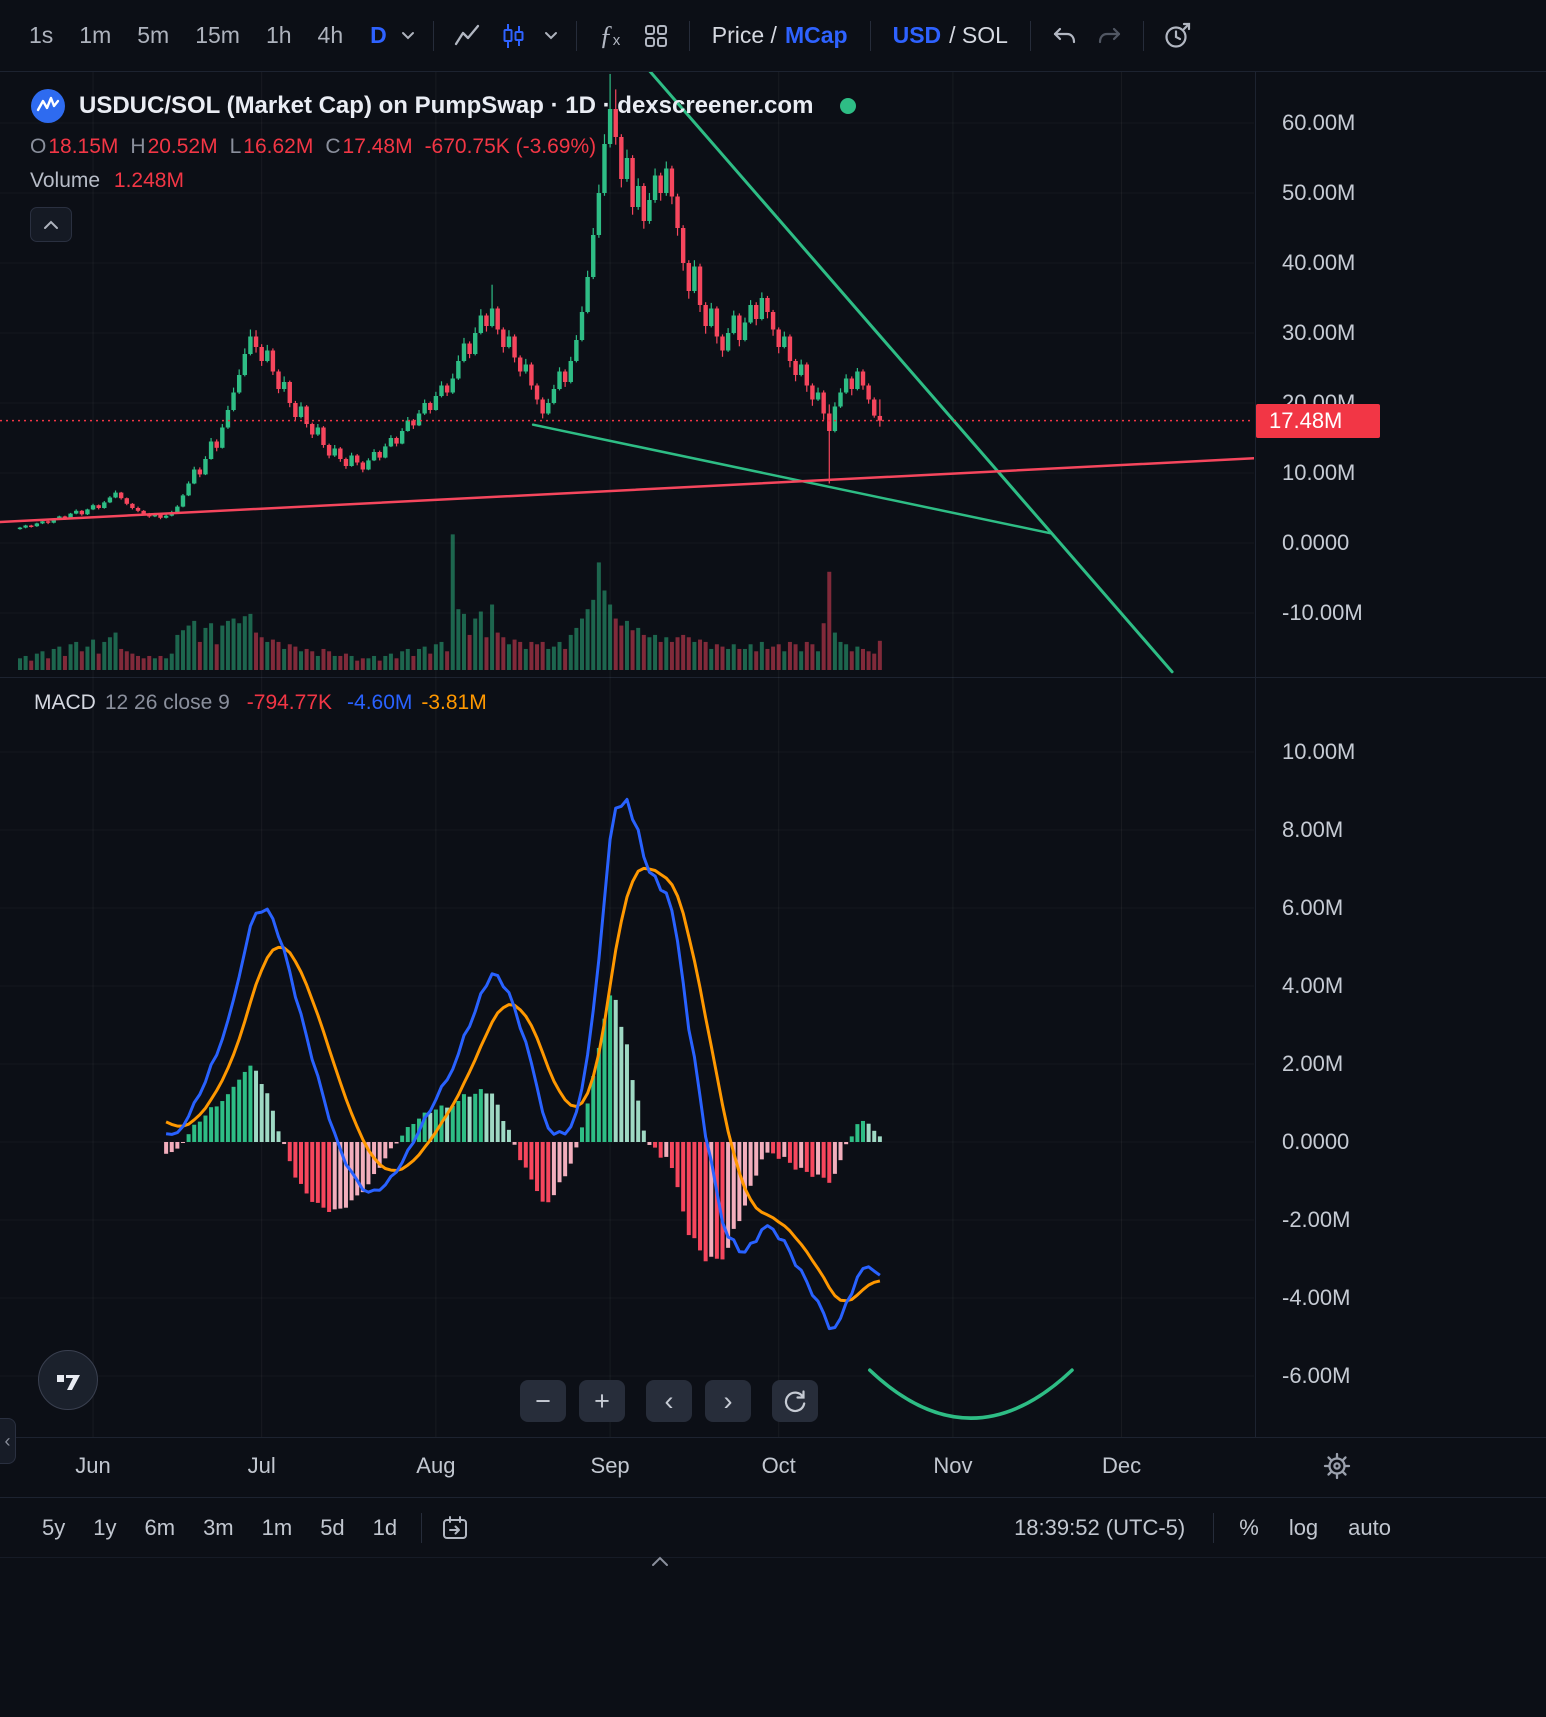  Describe the element at coordinates (277, 1527) in the screenshot. I see `range-1m-button: 1m` at that location.